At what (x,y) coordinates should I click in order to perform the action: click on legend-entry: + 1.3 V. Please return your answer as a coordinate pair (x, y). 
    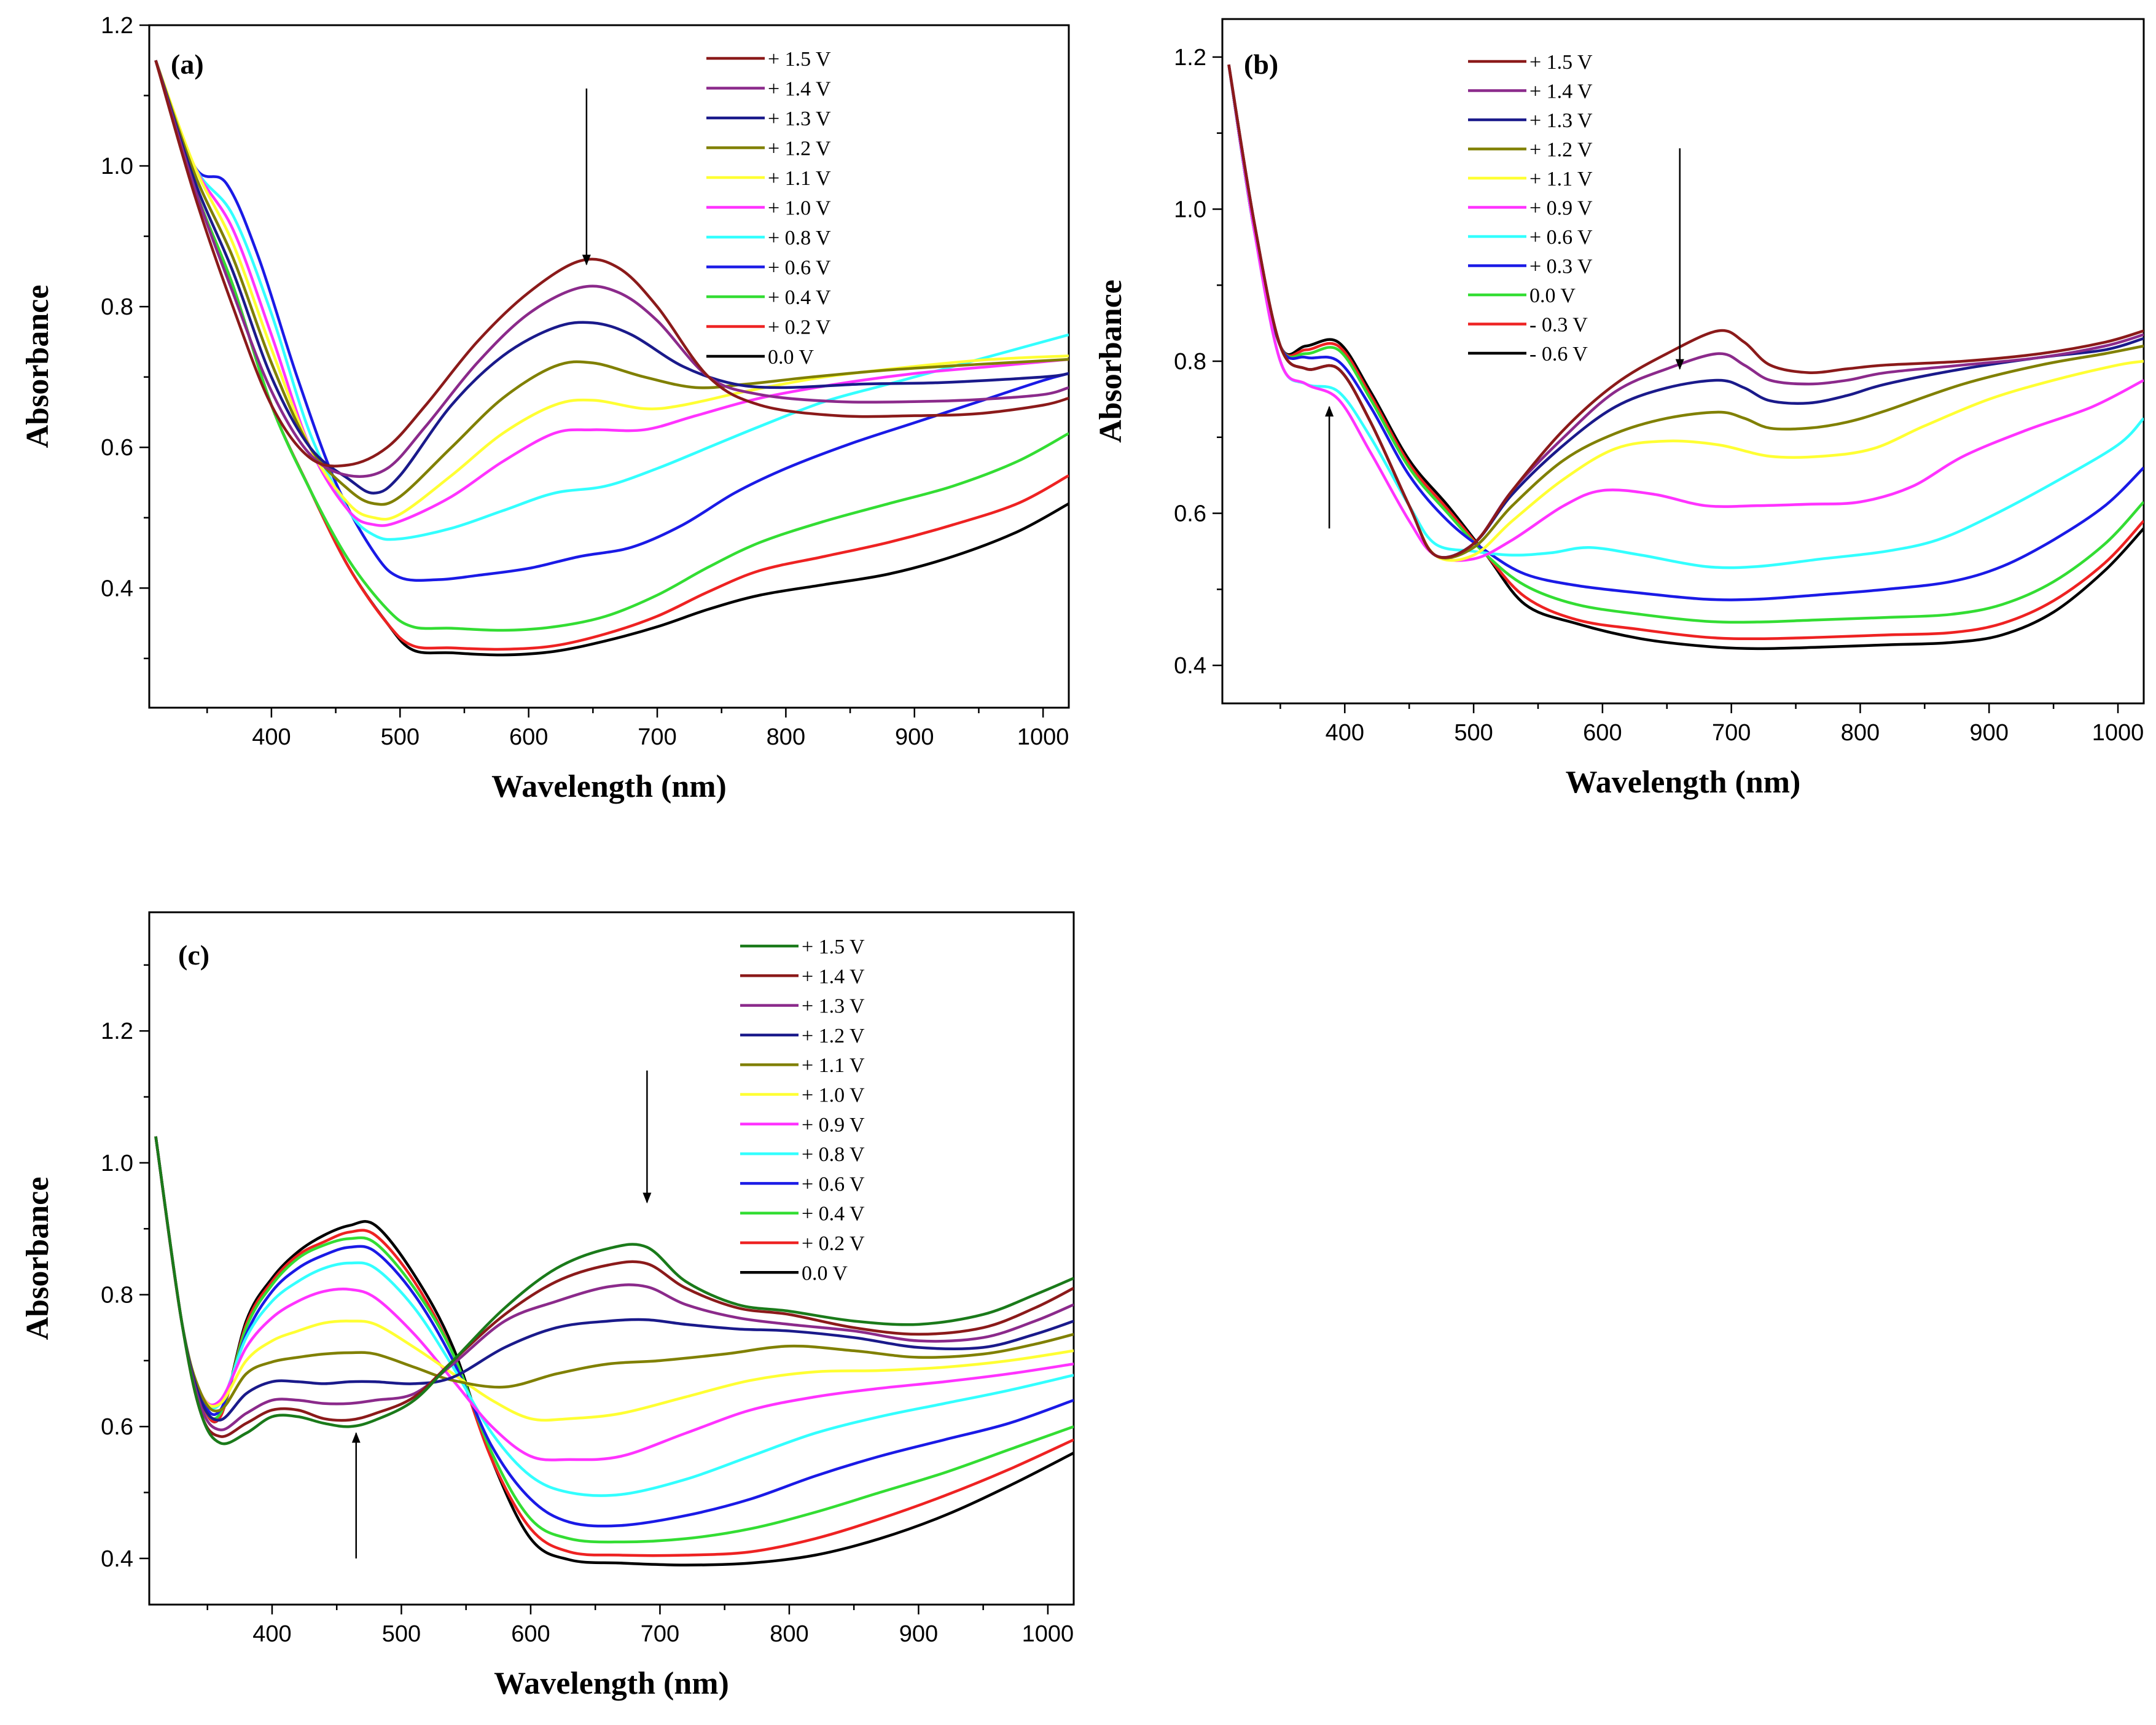
    Looking at the image, I should click on (833, 1007).